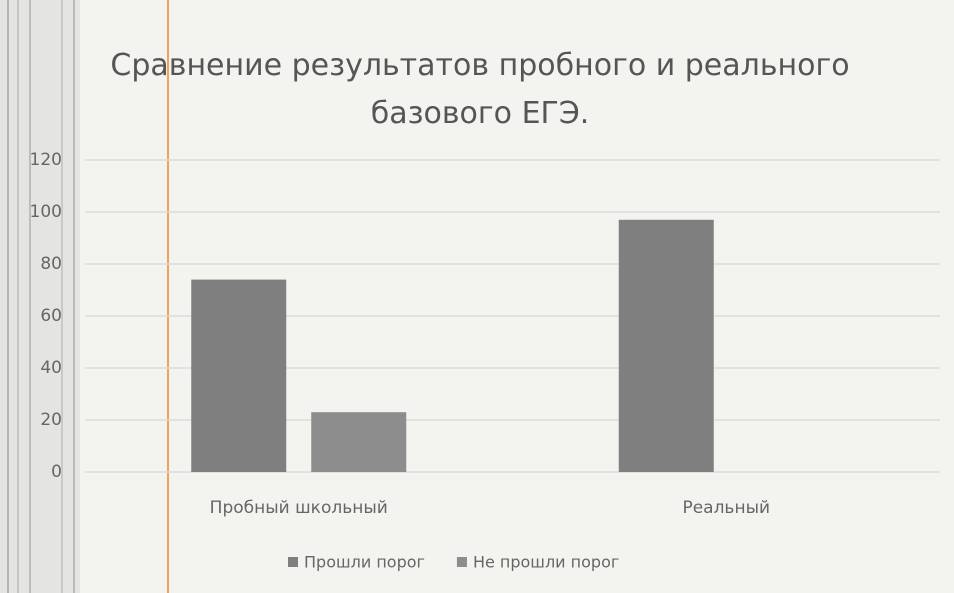 The image size is (954, 593). Describe the element at coordinates (51, 264) in the screenshot. I see `y-tick-label: 80` at that location.